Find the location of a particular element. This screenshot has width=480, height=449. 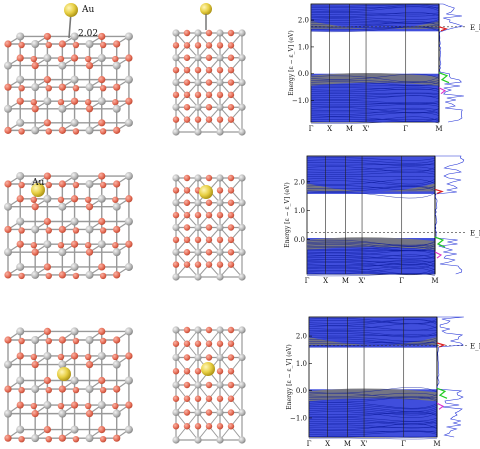

density-of-states-curve is located at coordinates (450, 377).